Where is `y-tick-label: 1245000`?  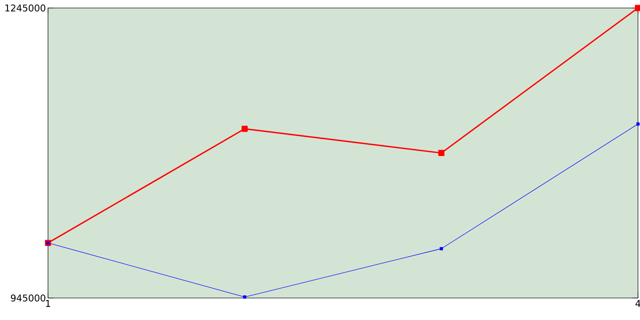 y-tick-label: 1245000 is located at coordinates (25, 8).